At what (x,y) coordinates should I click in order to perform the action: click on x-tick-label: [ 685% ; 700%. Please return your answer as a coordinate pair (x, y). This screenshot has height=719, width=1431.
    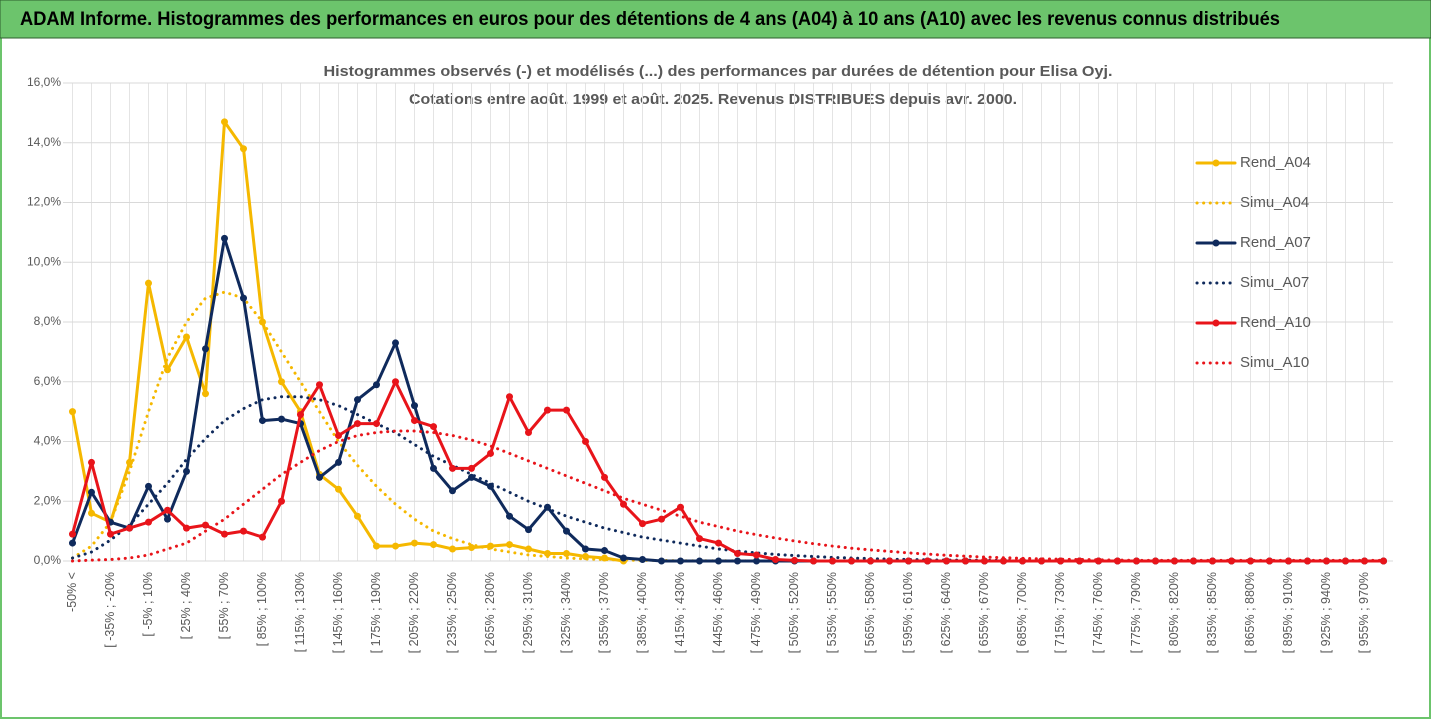
    Looking at the image, I should click on (1022, 612).